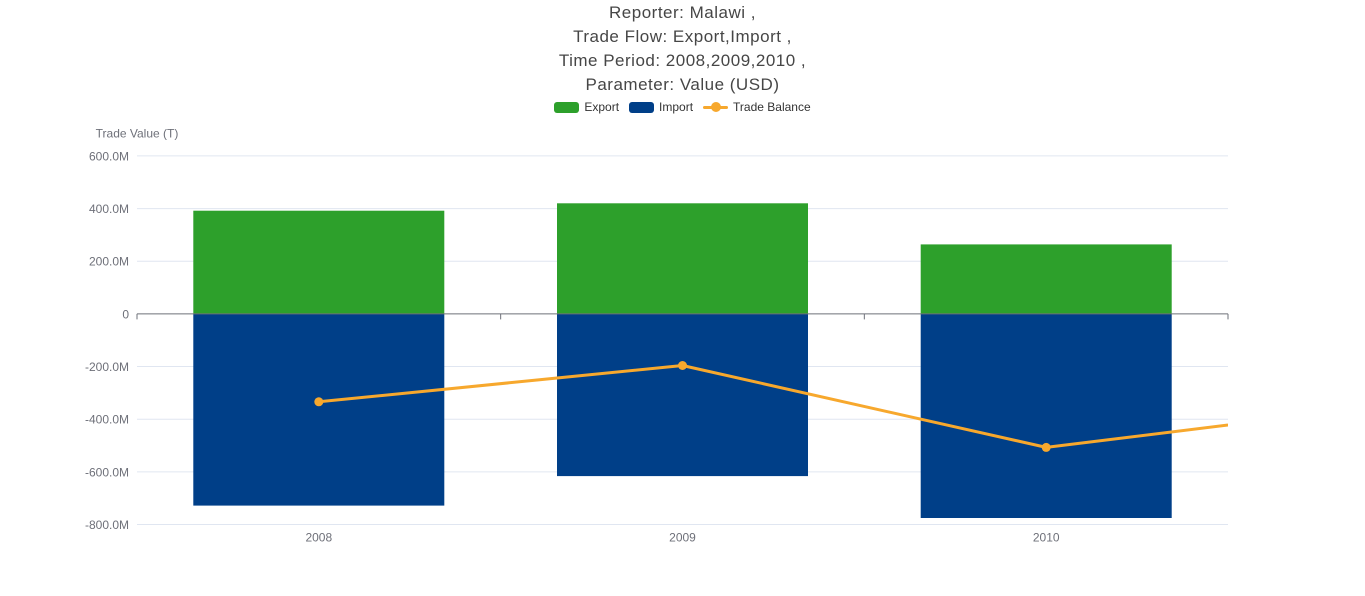  I want to click on trade-balance-legend-dot, so click(715, 107).